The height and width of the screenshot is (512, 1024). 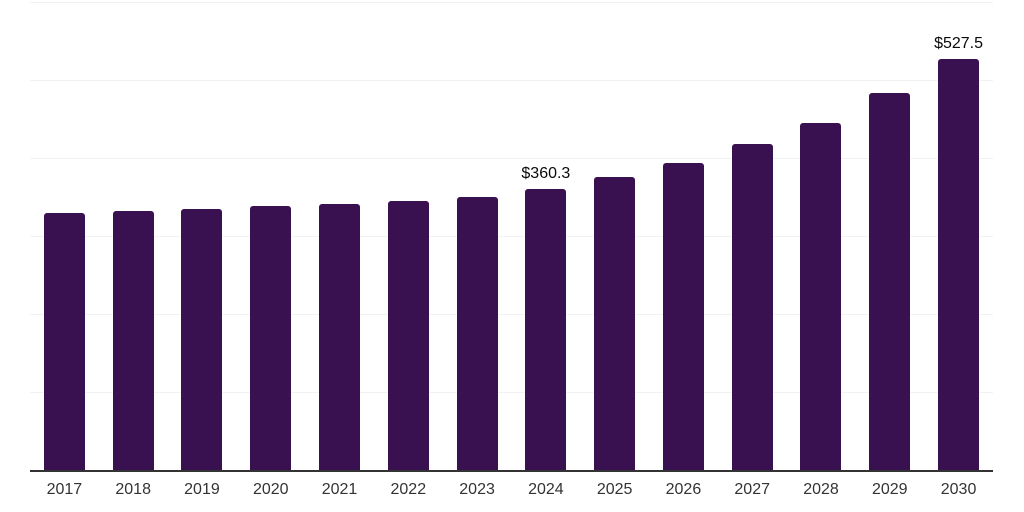 What do you see at coordinates (511, 471) in the screenshot?
I see `x-axis-line` at bounding box center [511, 471].